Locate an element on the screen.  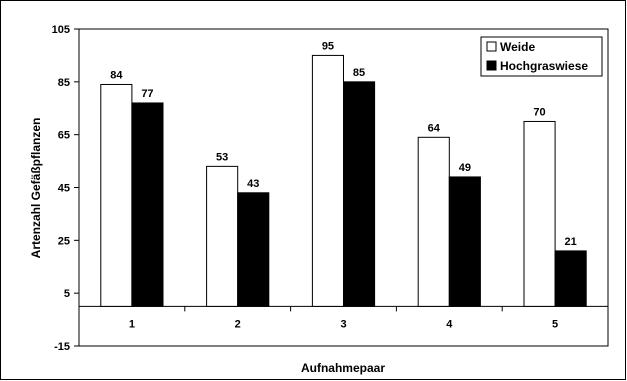
legend: Weide Hochgraswiese is located at coordinates (541, 56).